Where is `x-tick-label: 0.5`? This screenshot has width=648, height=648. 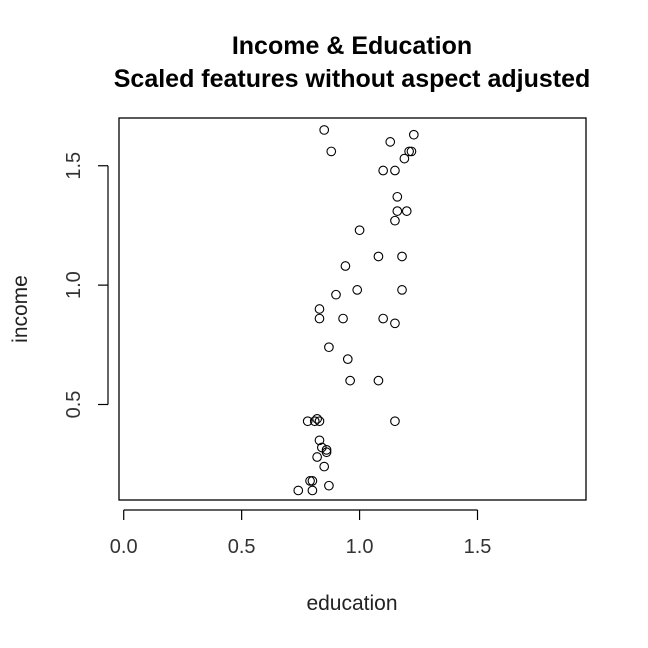
x-tick-label: 0.5 is located at coordinates (242, 547).